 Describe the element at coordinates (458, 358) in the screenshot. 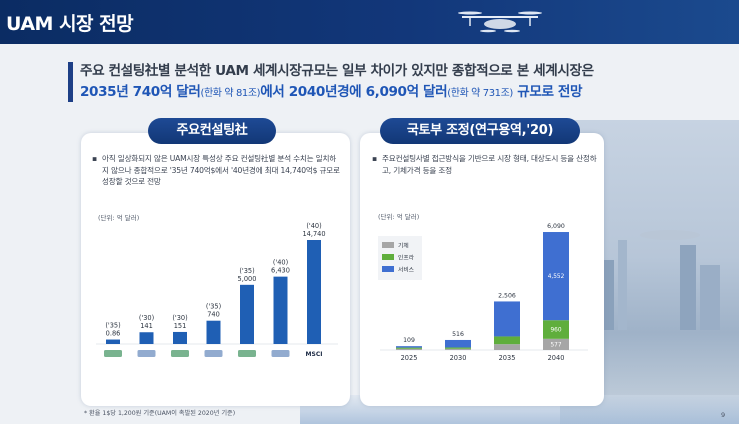

I see `x-axis-tick-label: 2030` at that location.